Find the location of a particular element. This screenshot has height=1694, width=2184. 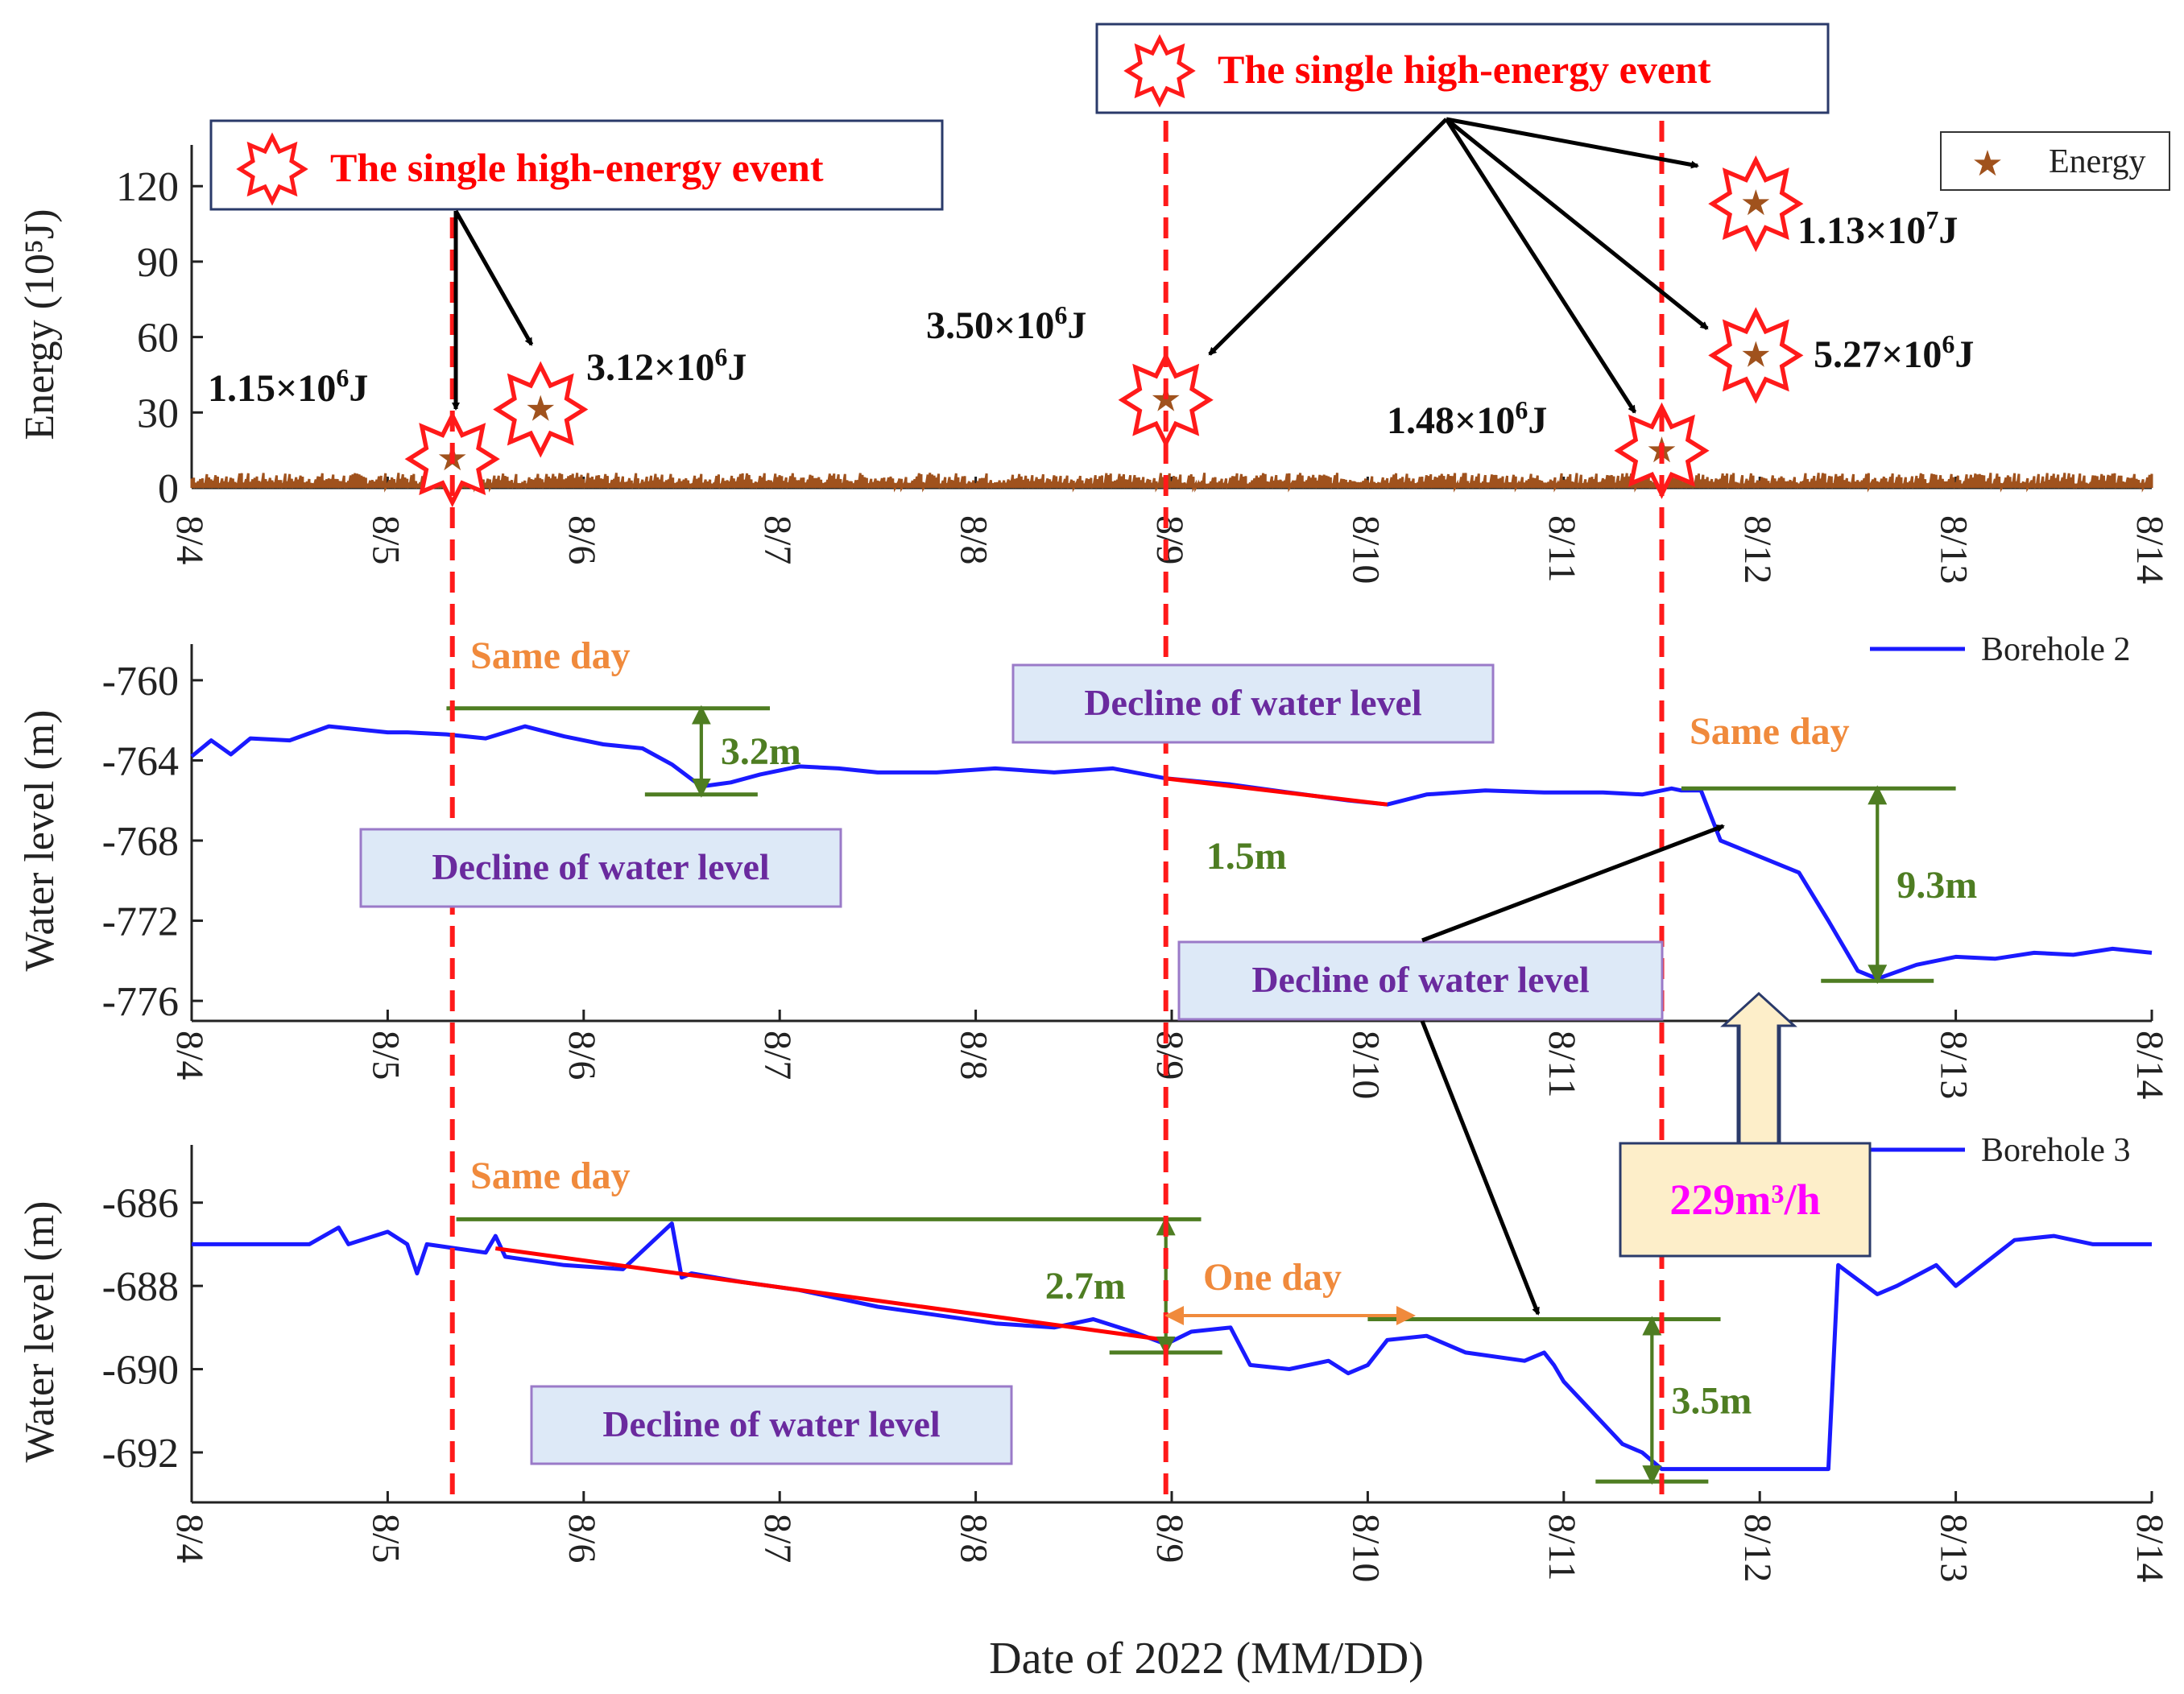

event-label: 1.15×106J is located at coordinates (288, 386).